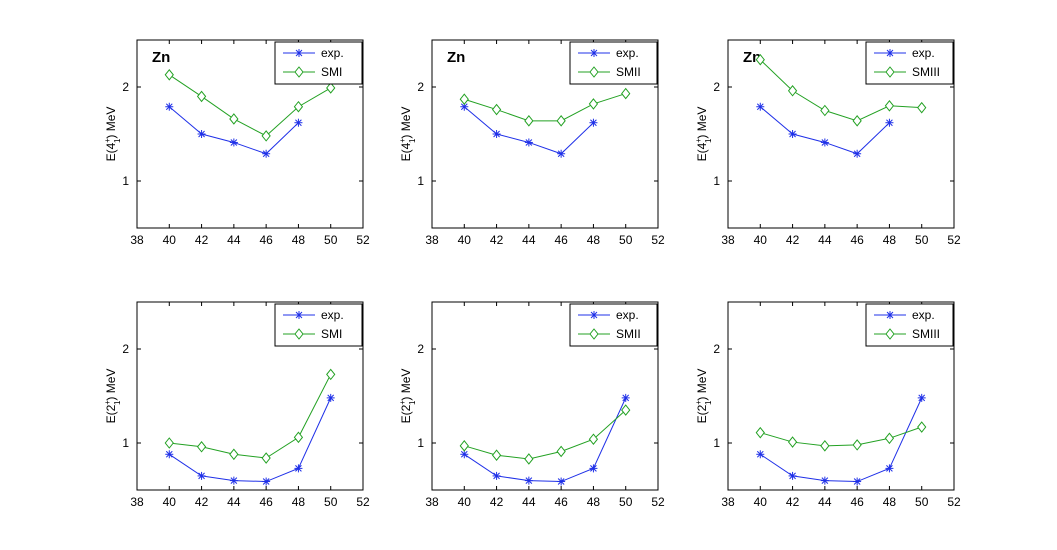 The height and width of the screenshot is (550, 1057). What do you see at coordinates (363, 502) in the screenshot?
I see `x-tick-label: 52` at bounding box center [363, 502].